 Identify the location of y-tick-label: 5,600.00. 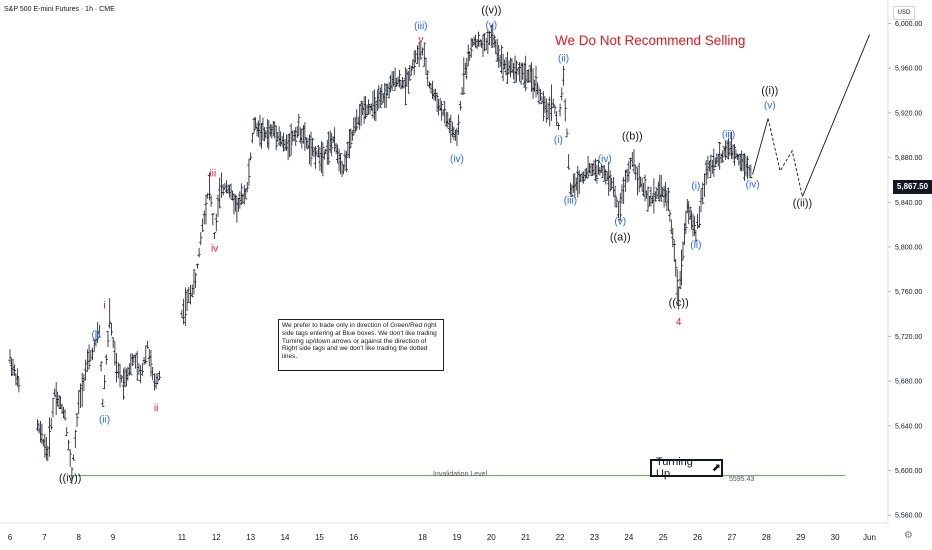
(908, 471).